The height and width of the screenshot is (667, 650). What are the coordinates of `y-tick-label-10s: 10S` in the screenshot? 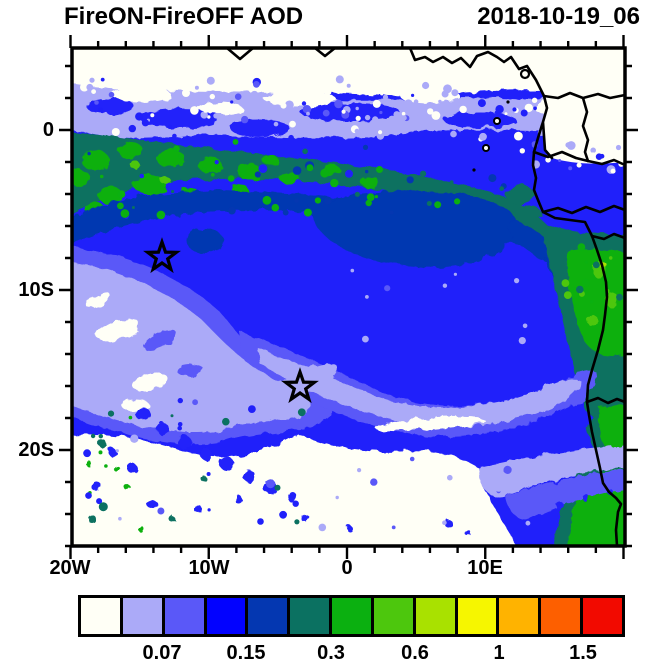 It's located at (36, 290).